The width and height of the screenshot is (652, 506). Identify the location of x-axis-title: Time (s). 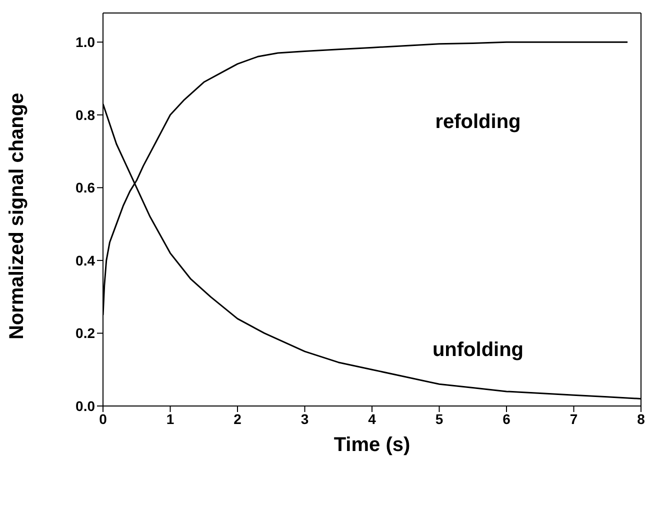
(372, 445).